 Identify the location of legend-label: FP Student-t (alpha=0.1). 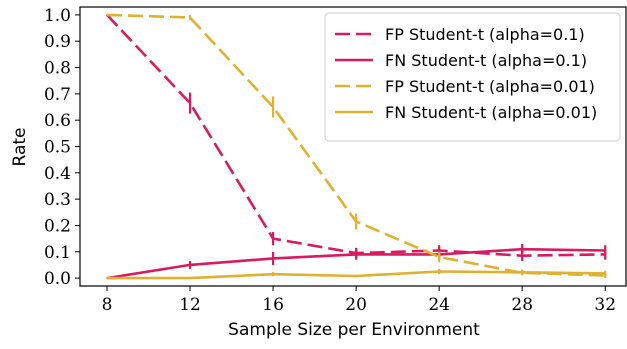
(485, 34).